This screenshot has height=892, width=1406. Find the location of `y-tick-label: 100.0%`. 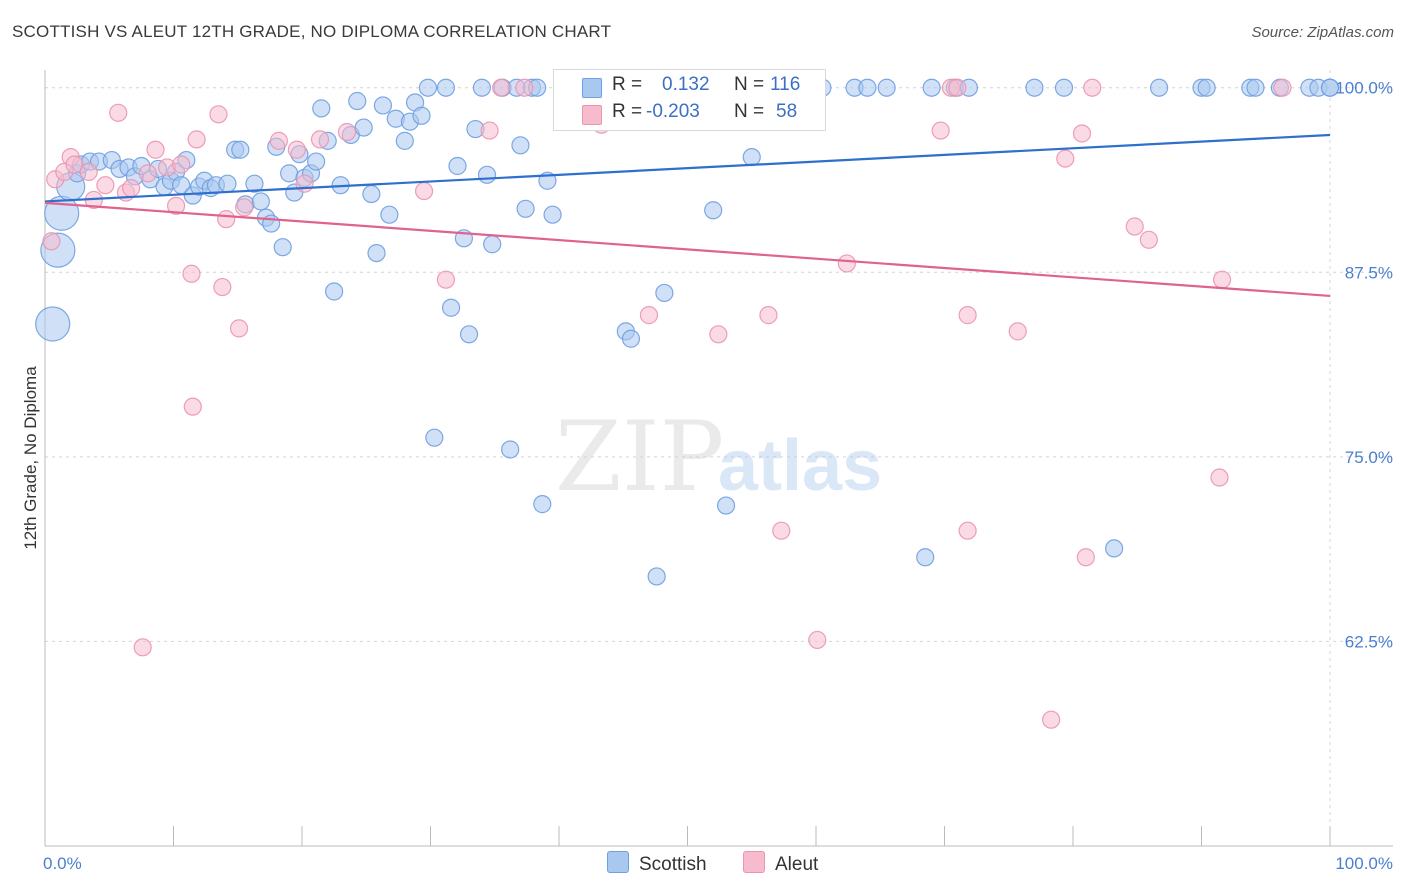

y-tick-label: 100.0% is located at coordinates (1364, 88).